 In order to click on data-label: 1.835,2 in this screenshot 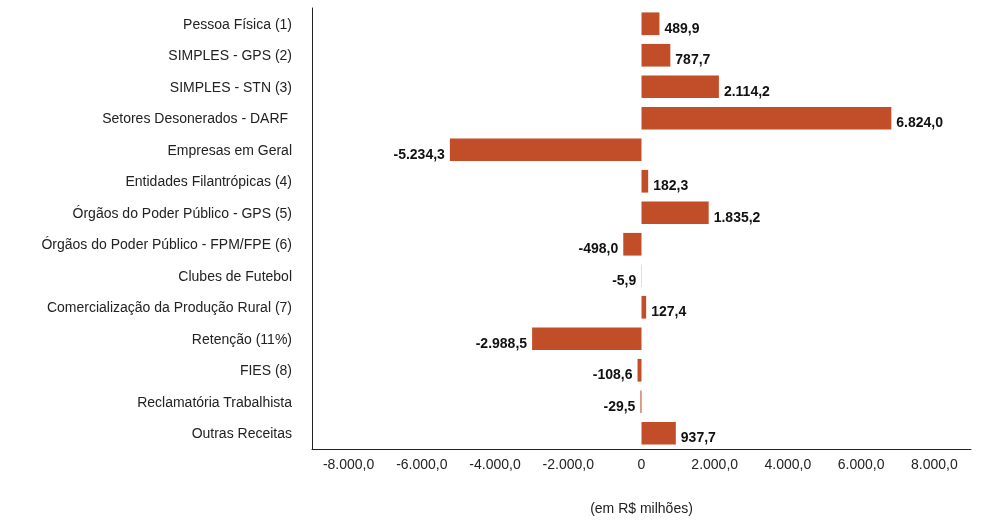, I will do `click(737, 216)`.